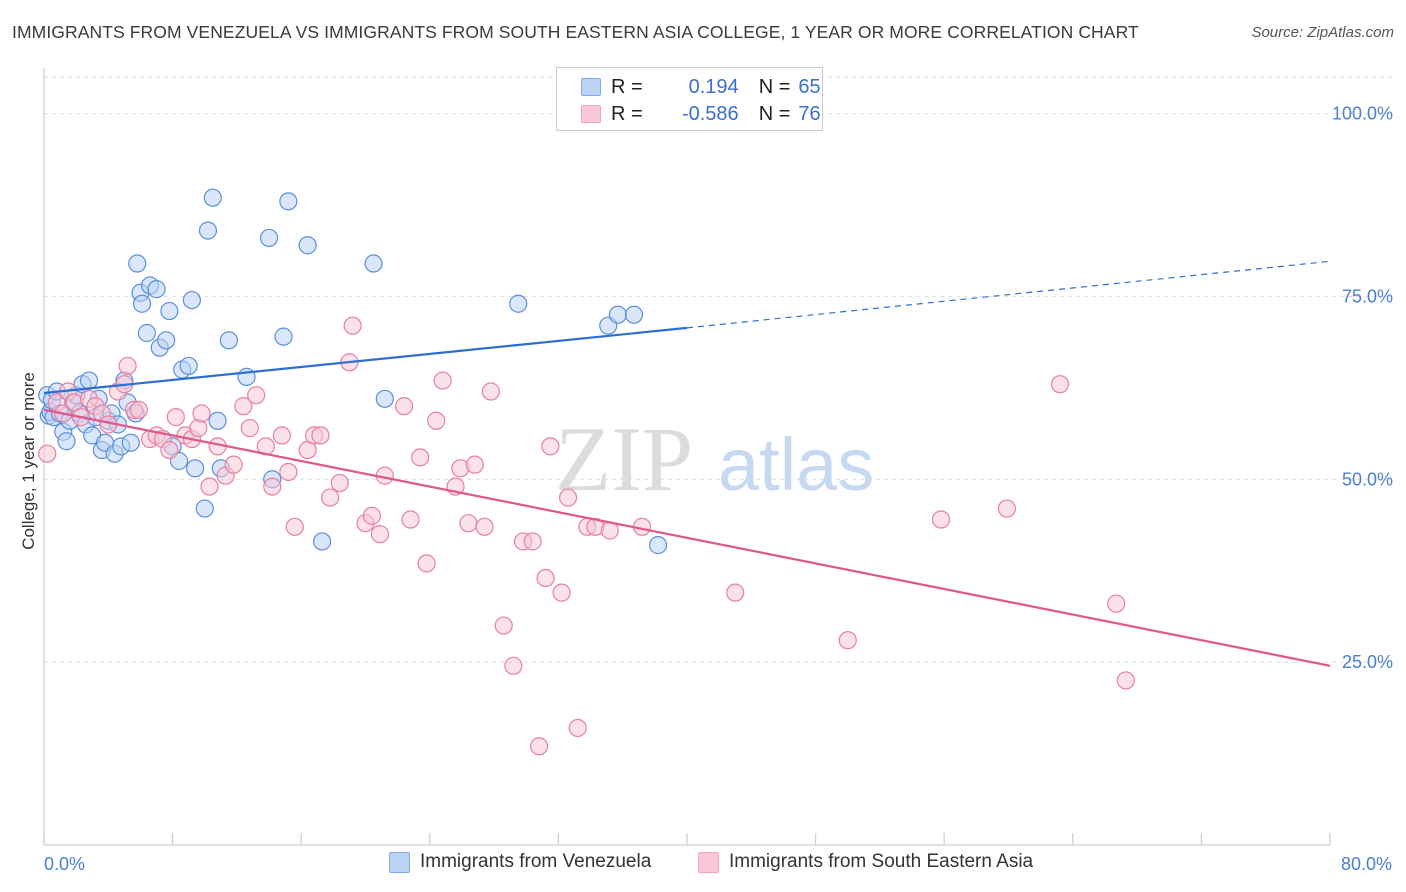 Image resolution: width=1406 pixels, height=892 pixels. I want to click on legend-n-label: N =, so click(774, 86).